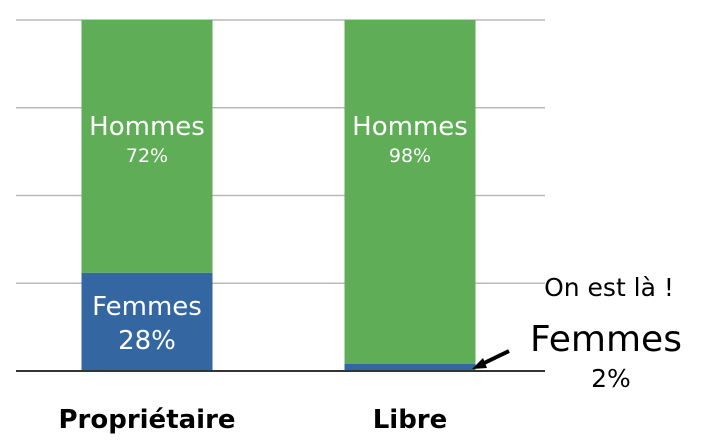  What do you see at coordinates (147, 341) in the screenshot?
I see `bar-segment-value-label: 28%` at bounding box center [147, 341].